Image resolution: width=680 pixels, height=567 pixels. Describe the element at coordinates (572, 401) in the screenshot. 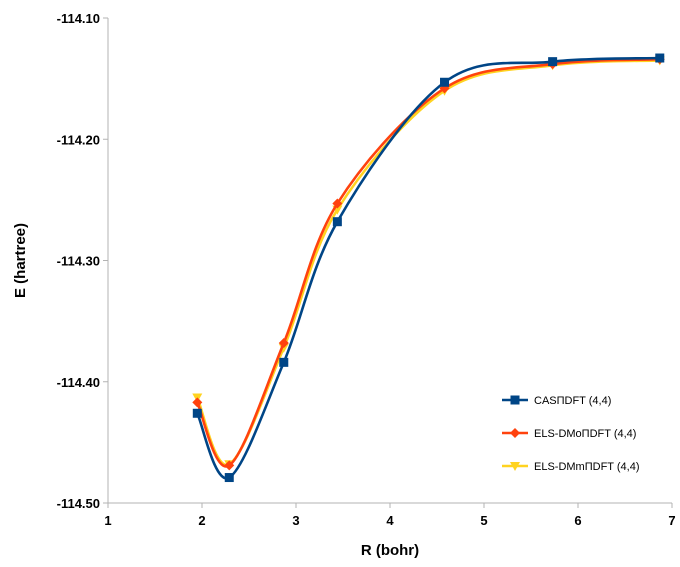

I see `legend-label: CASПDFT (4,4)` at that location.